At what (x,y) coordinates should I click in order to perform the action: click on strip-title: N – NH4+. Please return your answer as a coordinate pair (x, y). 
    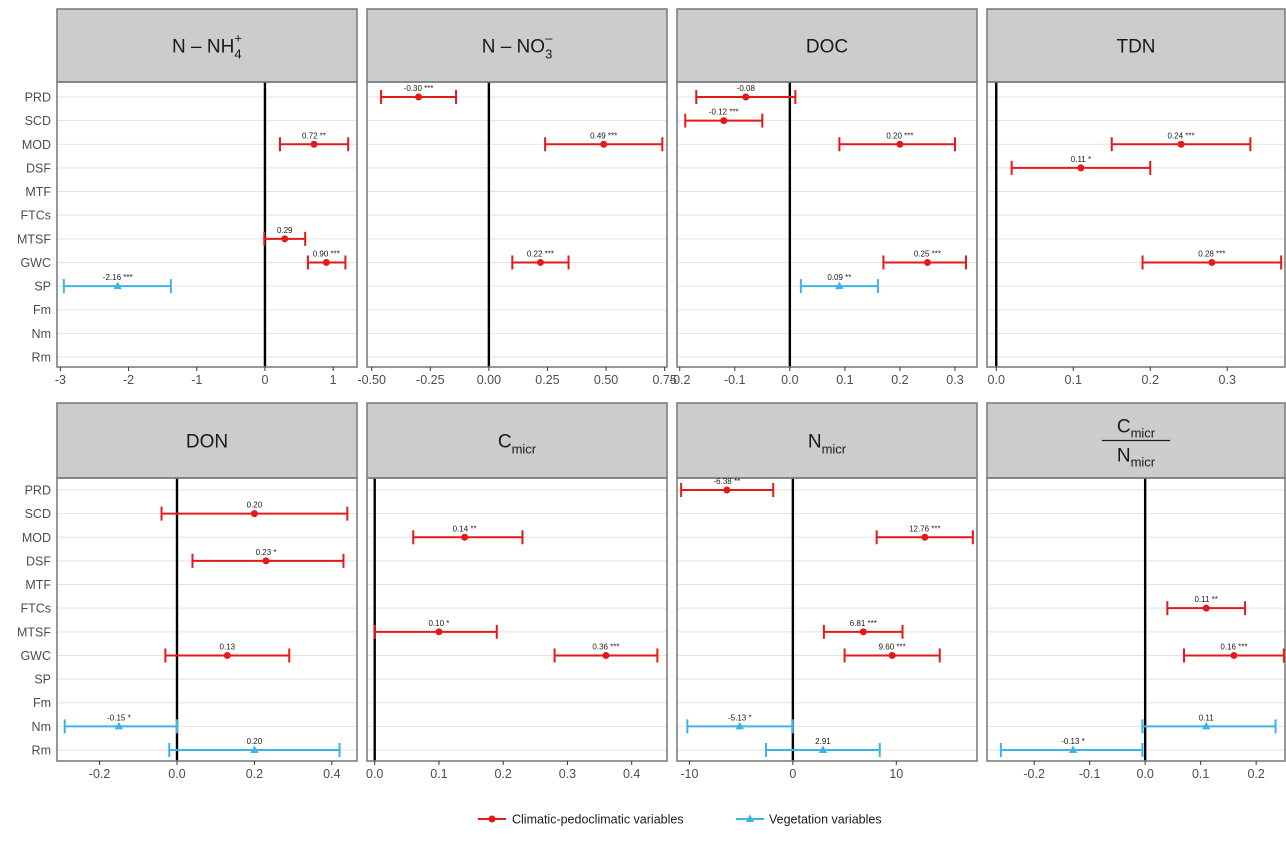
    Looking at the image, I should click on (207, 46).